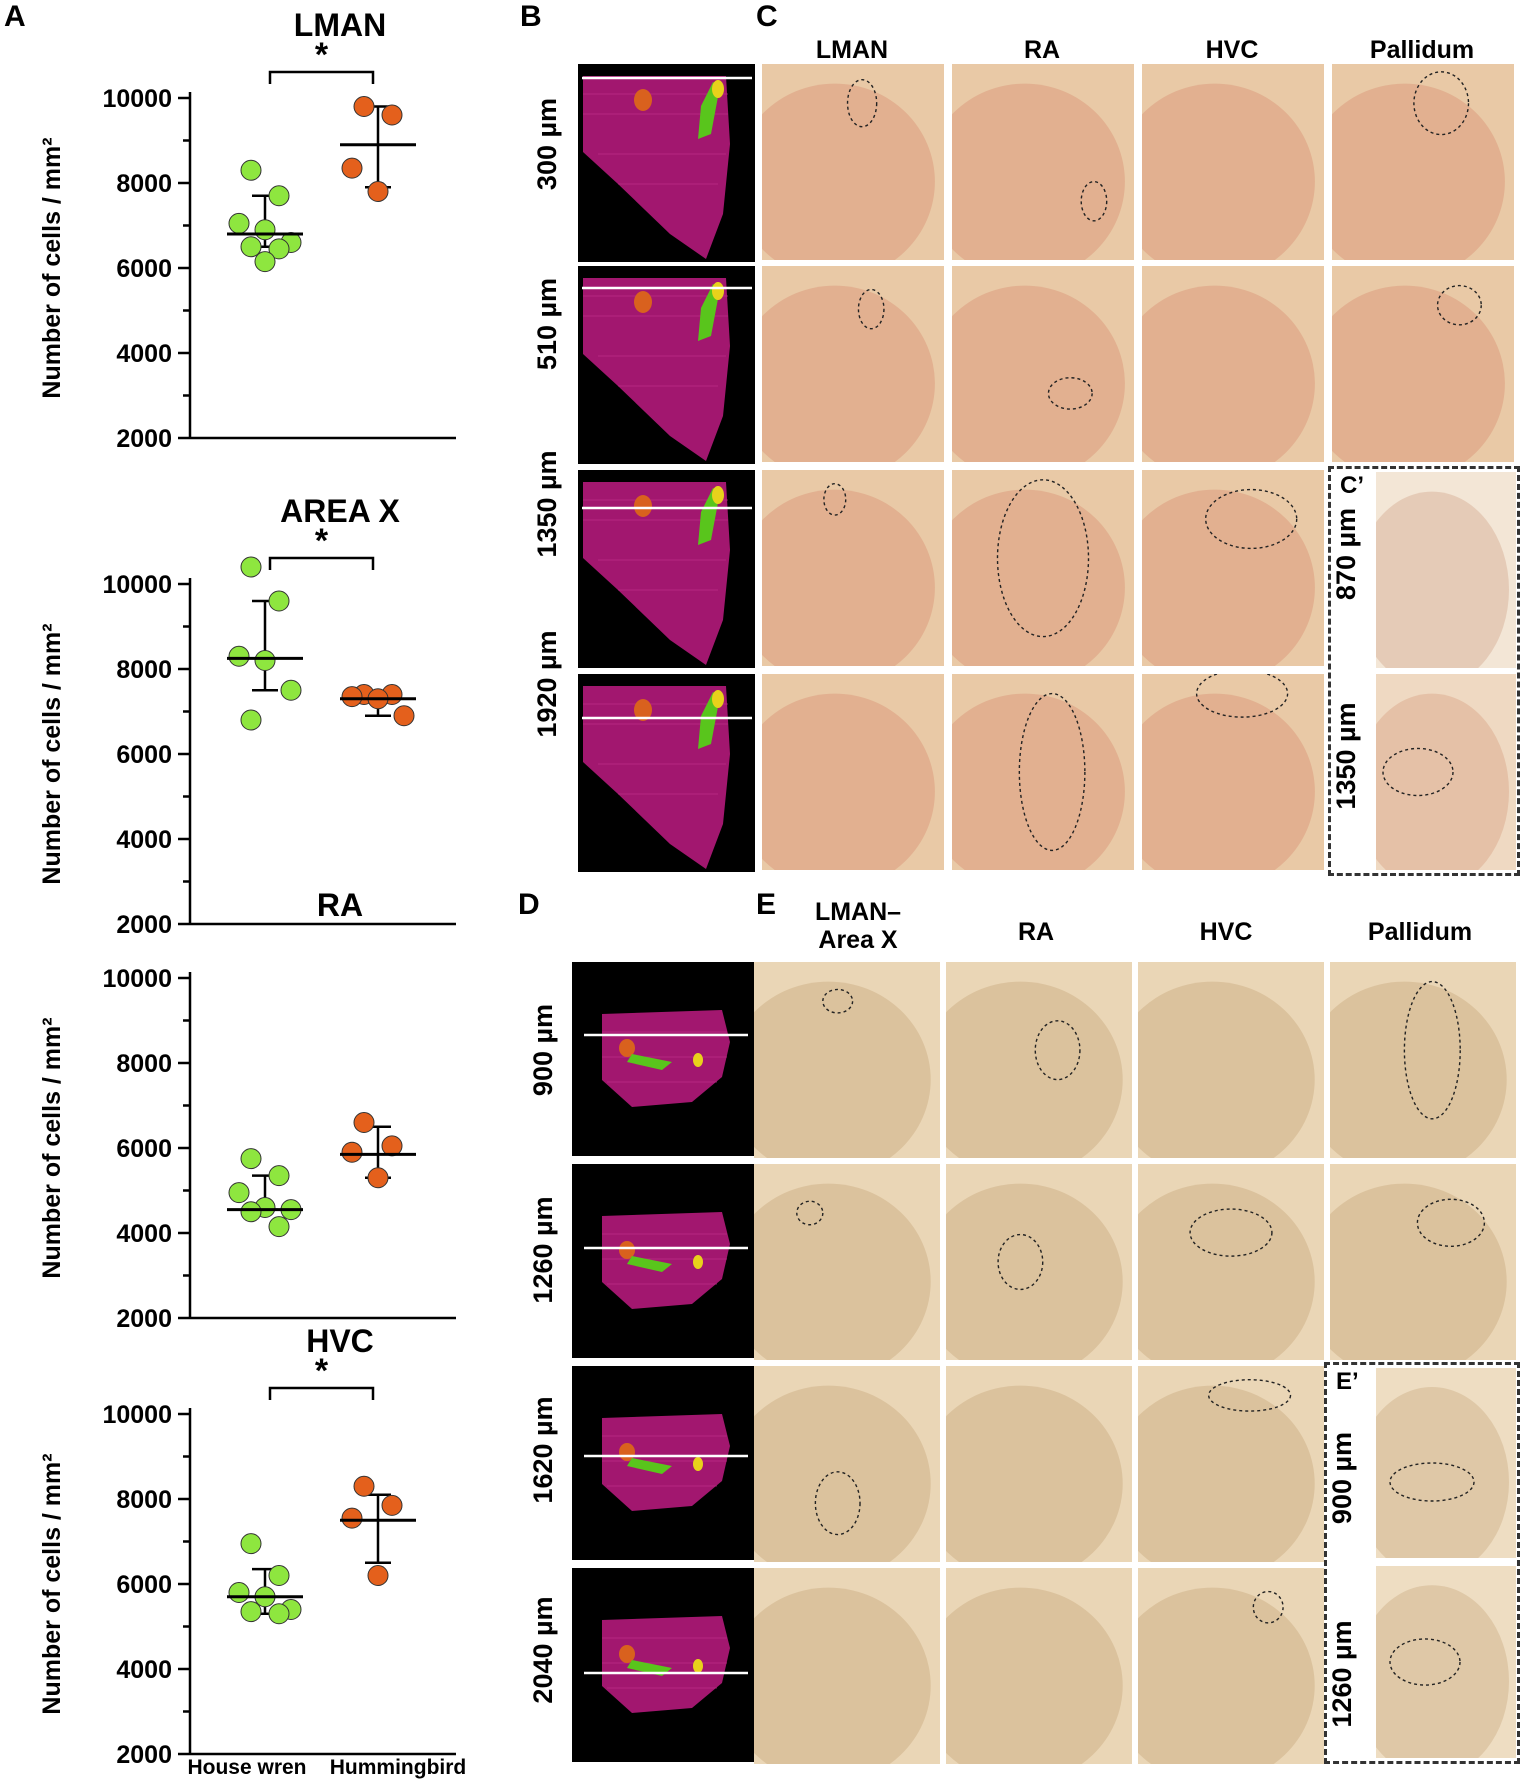  What do you see at coordinates (340, 25) in the screenshot?
I see `chart-0-title: LMAN` at bounding box center [340, 25].